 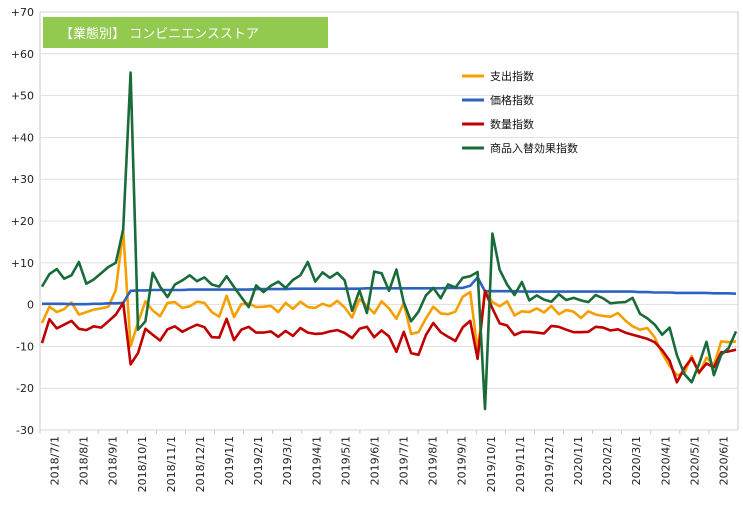 What do you see at coordinates (694, 460) in the screenshot?
I see `x-tick-label: 2020/5/1` at bounding box center [694, 460].